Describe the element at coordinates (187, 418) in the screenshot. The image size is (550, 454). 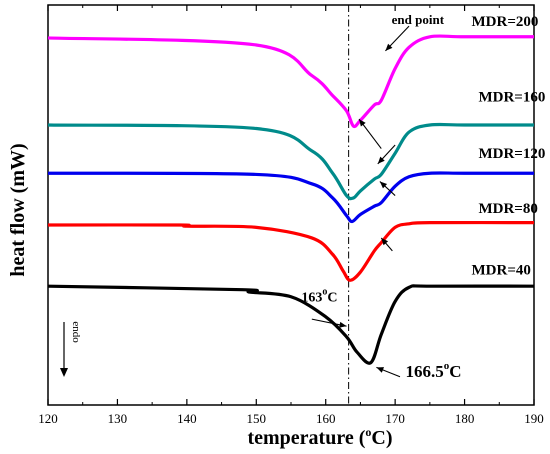
I see `x-tick-label-140: 140` at that location.